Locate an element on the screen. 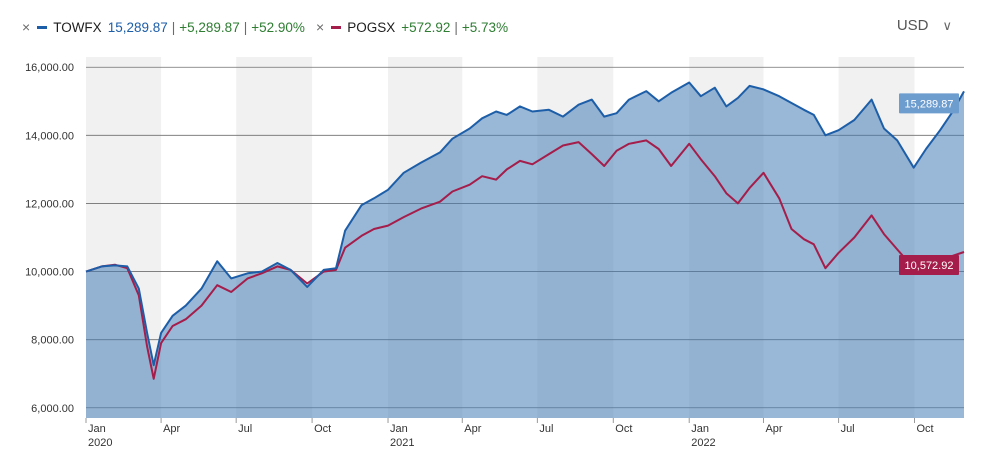 This screenshot has height=455, width=982. y-tick-label: 14,000.00 is located at coordinates (49, 136).